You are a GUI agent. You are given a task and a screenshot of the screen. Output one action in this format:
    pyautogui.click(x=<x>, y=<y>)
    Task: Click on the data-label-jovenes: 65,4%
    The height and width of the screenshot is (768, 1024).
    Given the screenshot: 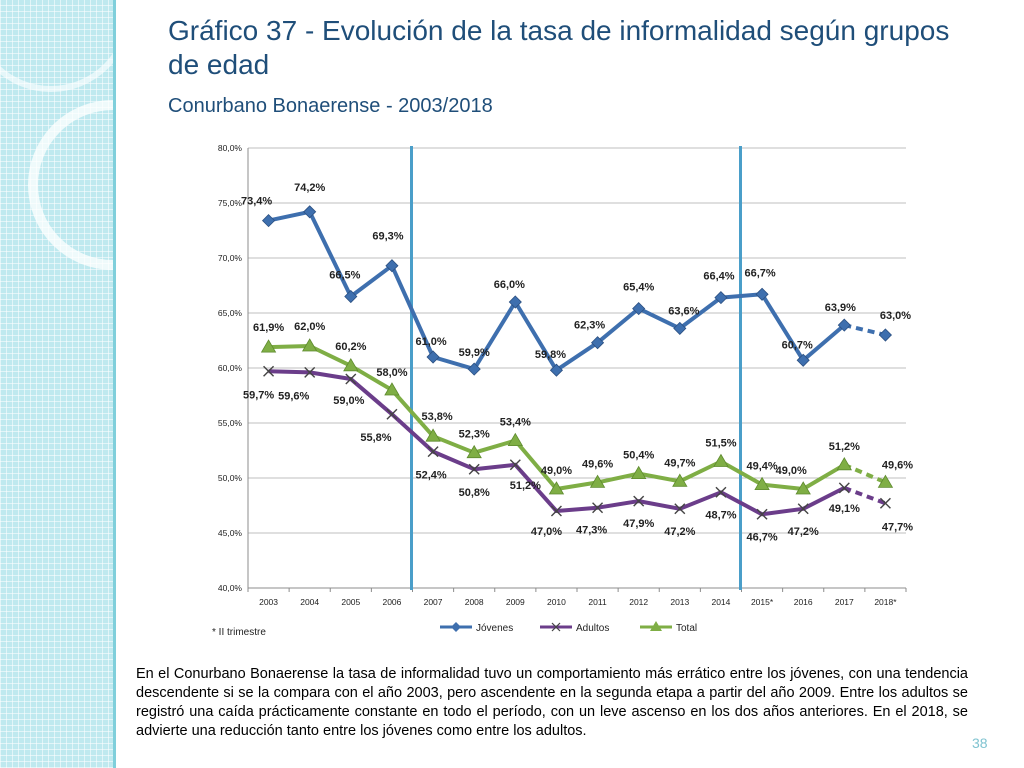 What is the action you would take?
    pyautogui.click(x=638, y=288)
    